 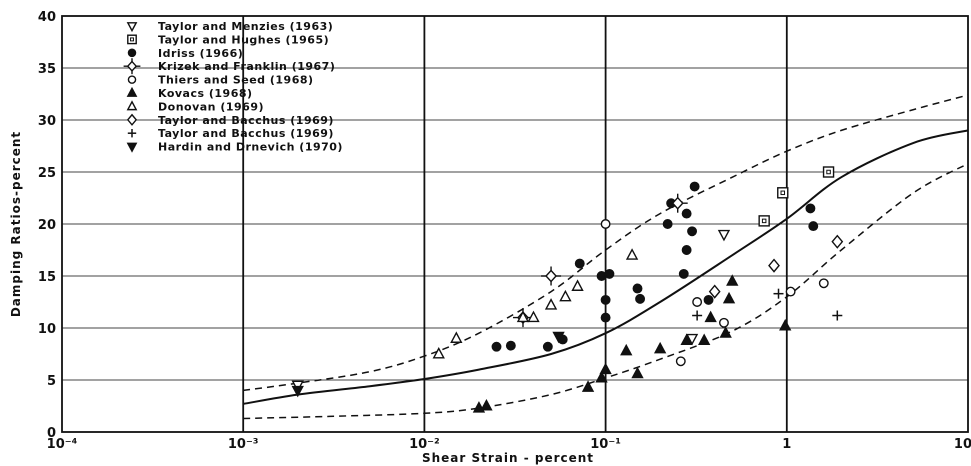 I want to click on y-tick-labels: 0 5 10 15 20 25 30 35 40, so click(x=47, y=225).